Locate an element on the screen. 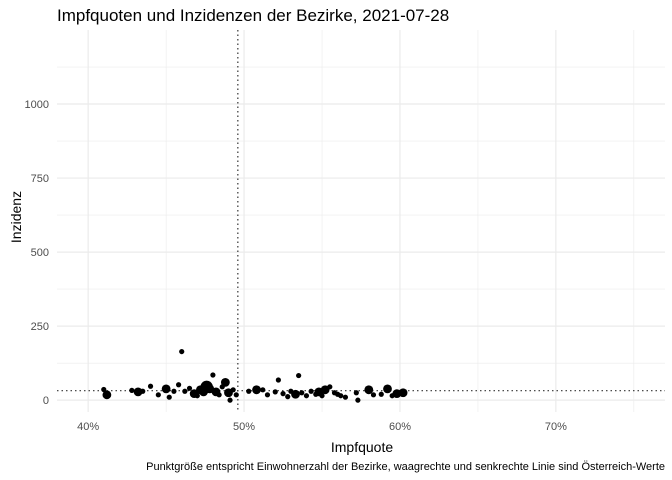  y-tick-label: 1000 is located at coordinates (37, 105).